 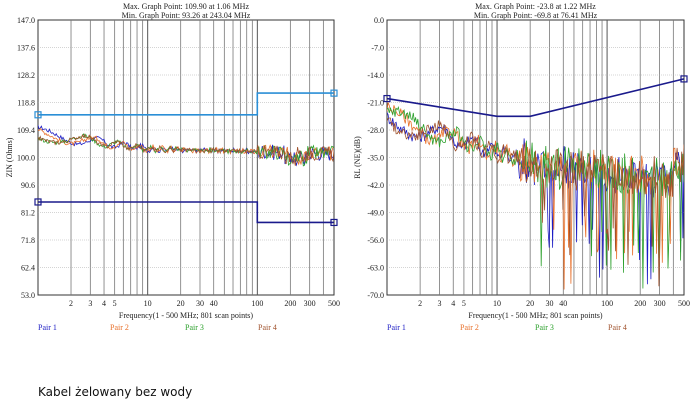 What do you see at coordinates (375, 295) in the screenshot?
I see `y-tick-label: -70.0` at bounding box center [375, 295].